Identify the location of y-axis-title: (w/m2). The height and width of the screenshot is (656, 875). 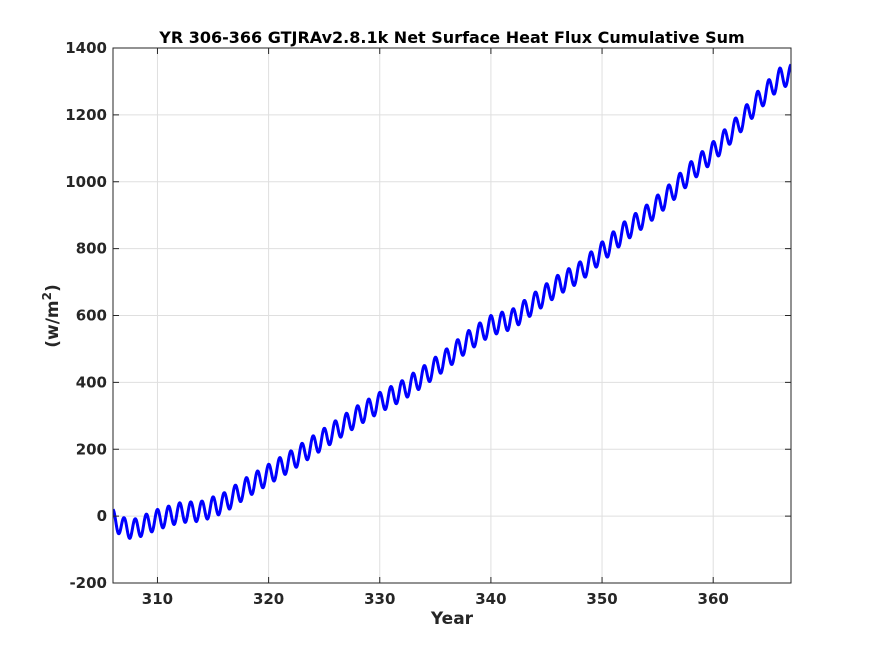
(51, 316).